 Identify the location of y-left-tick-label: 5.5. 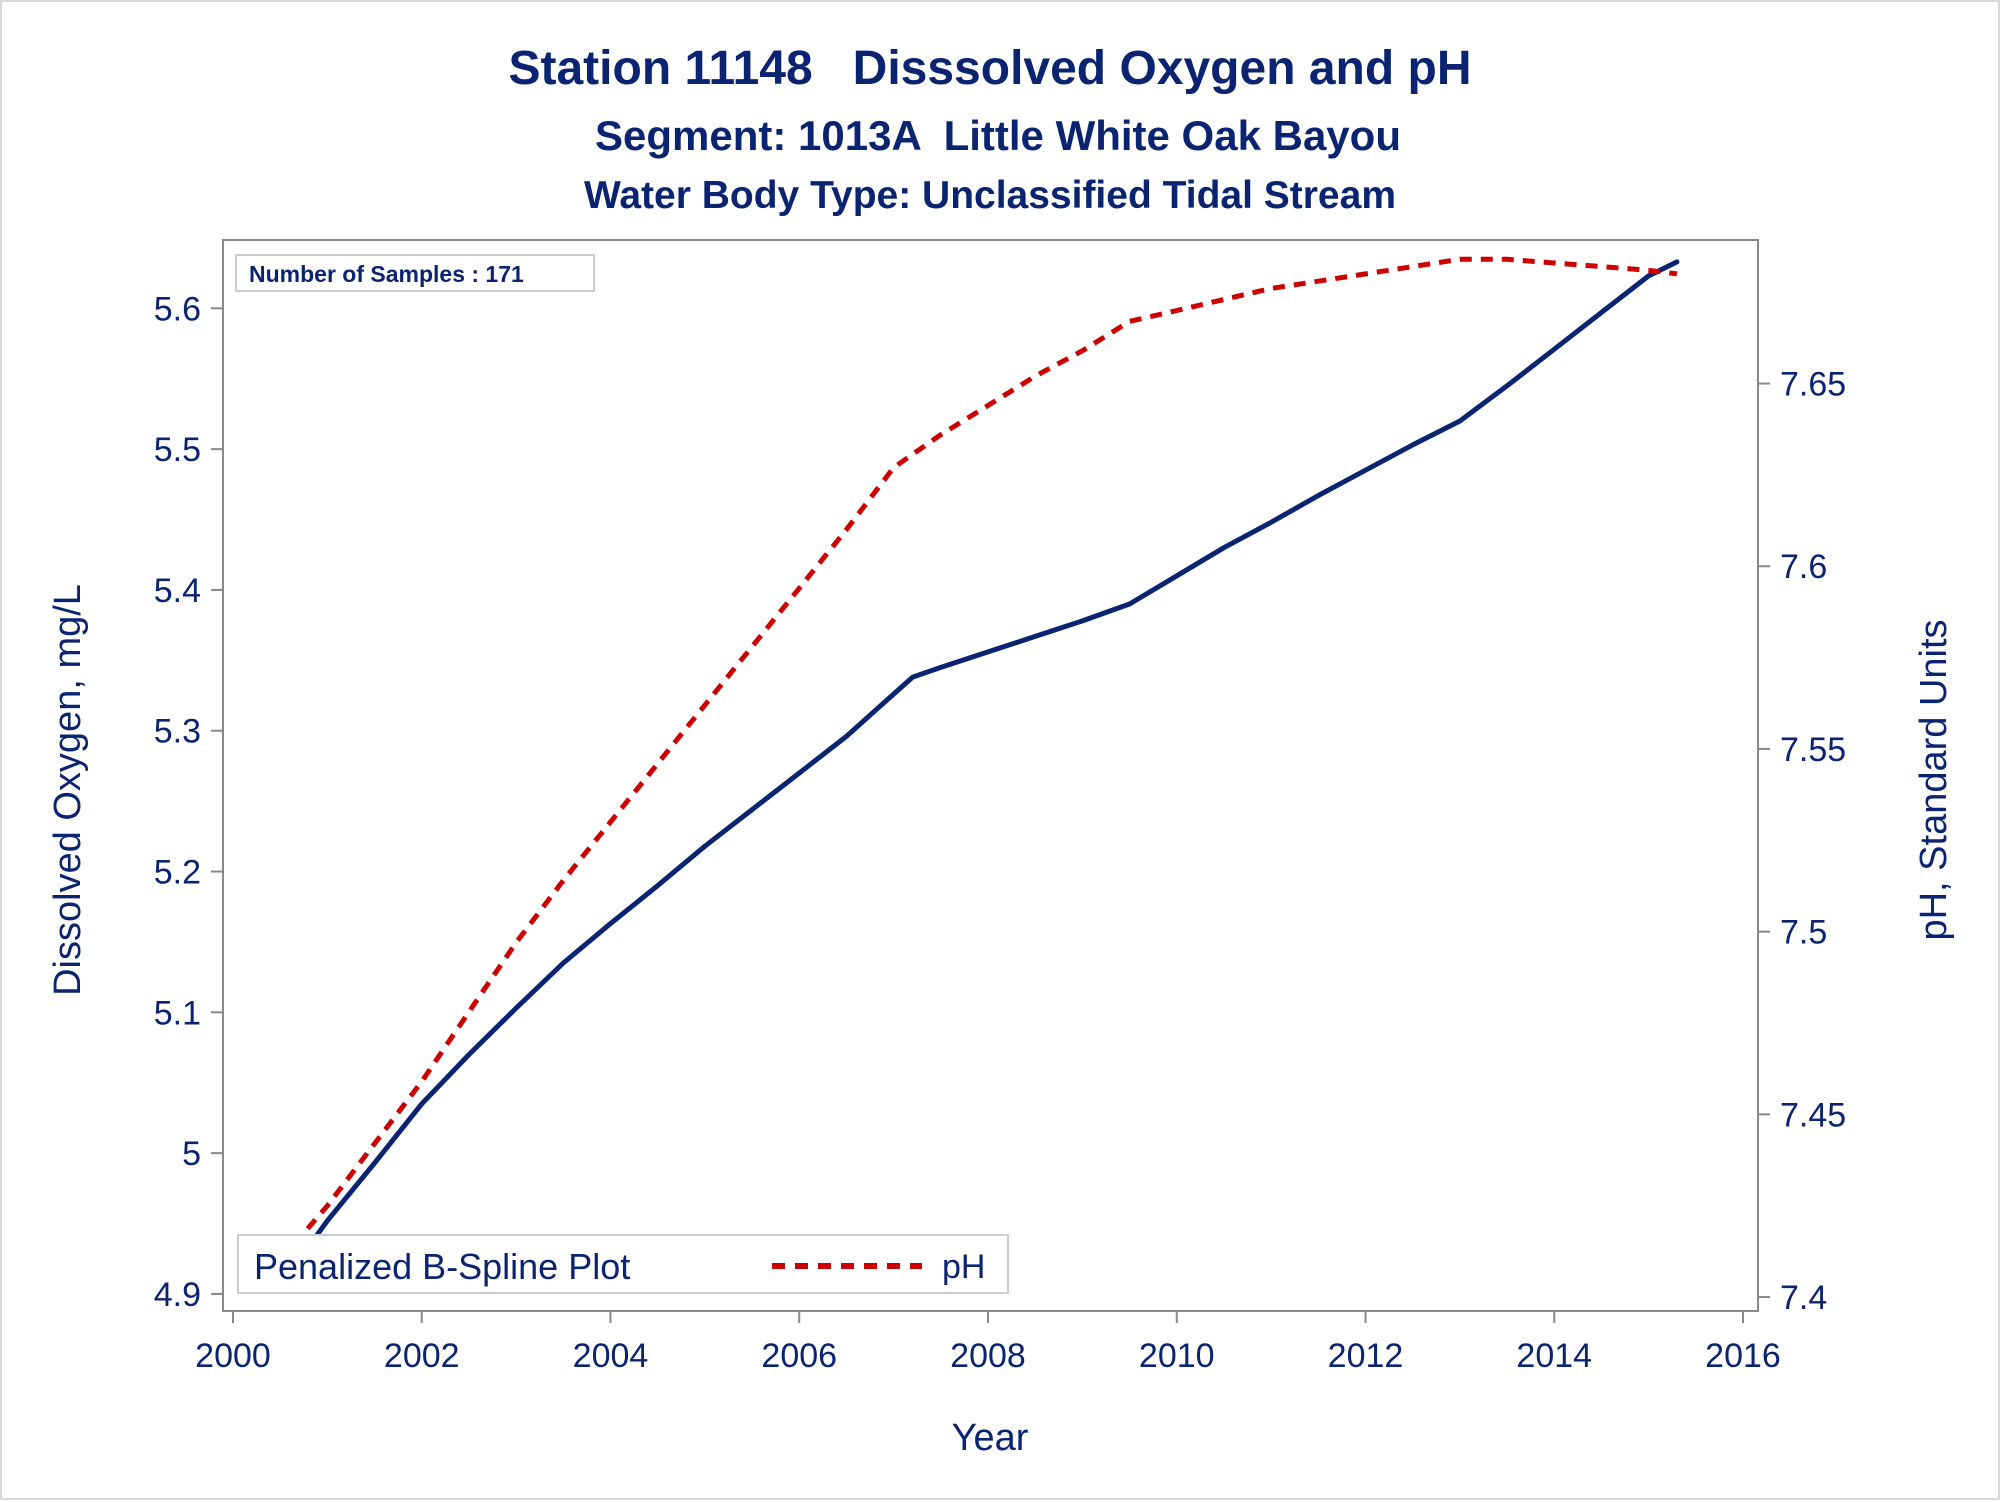
(177, 450).